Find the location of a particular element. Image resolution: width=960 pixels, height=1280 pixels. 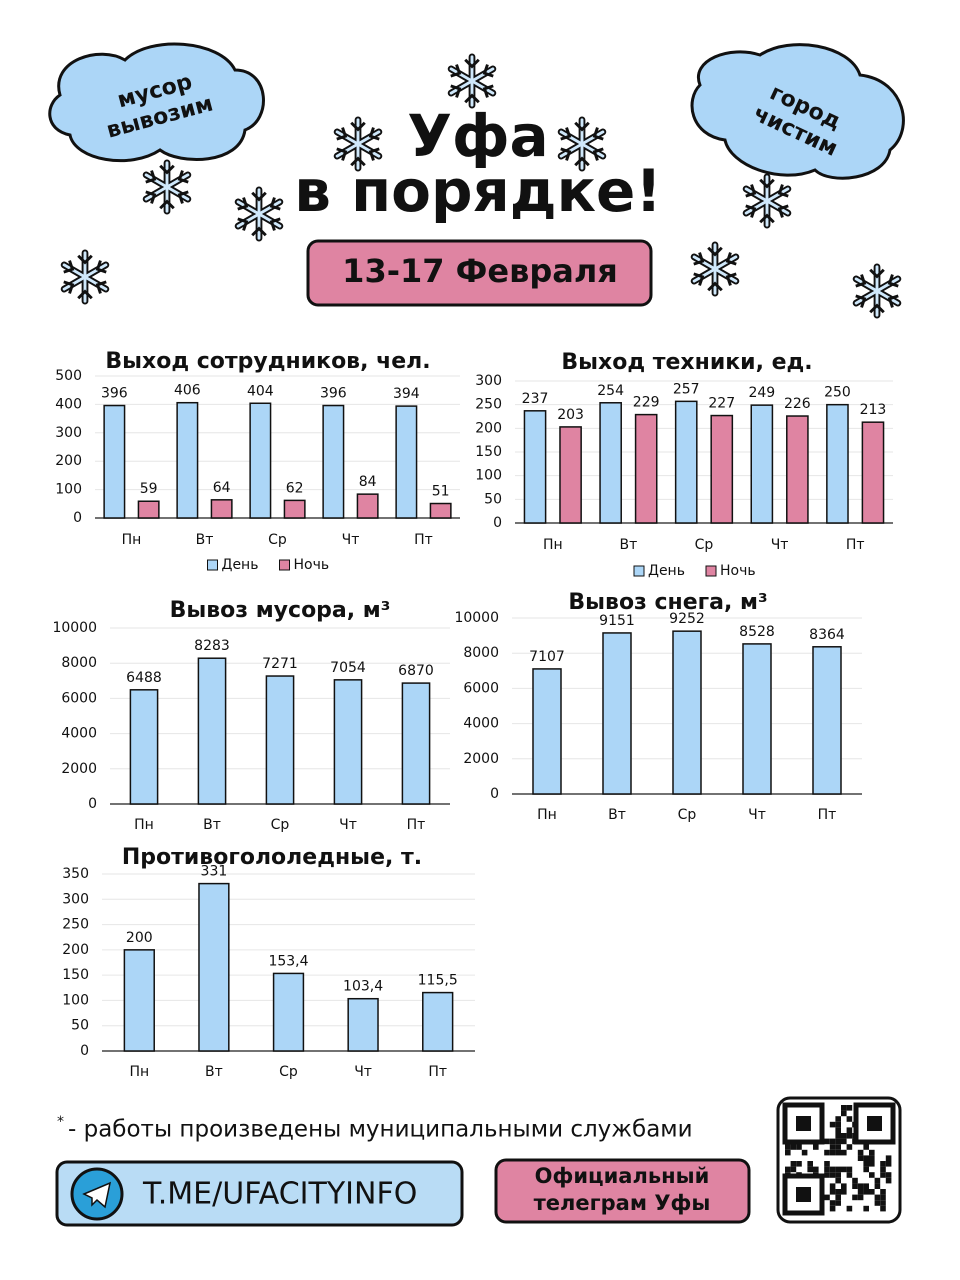

y-tick-label: 400 is located at coordinates (68, 404).